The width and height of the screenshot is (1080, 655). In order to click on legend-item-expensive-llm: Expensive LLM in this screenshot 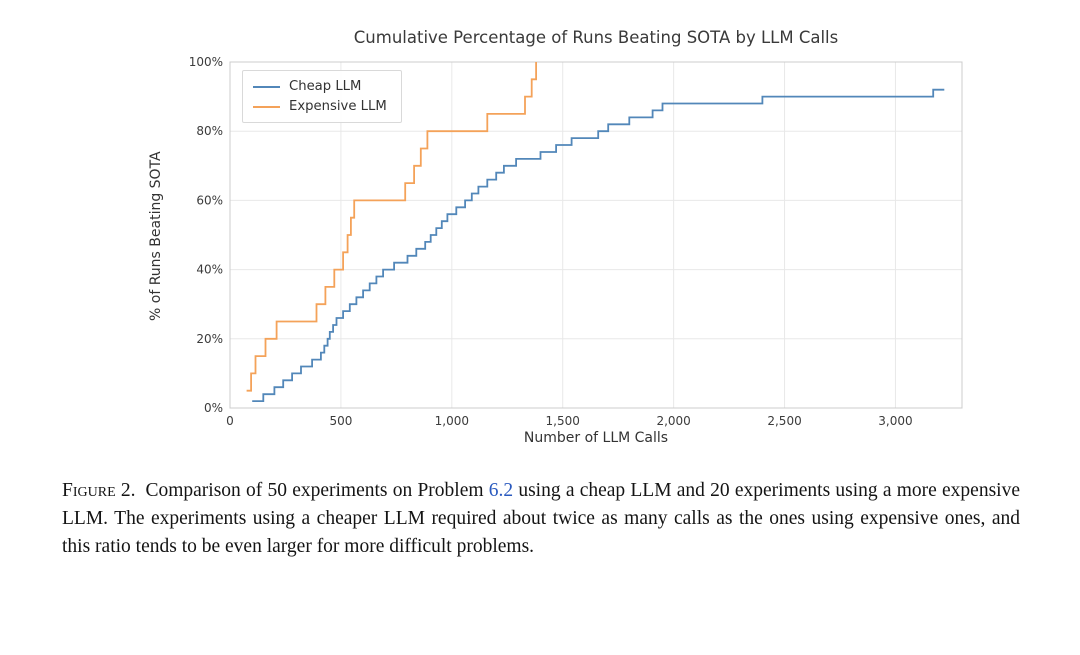, I will do `click(320, 106)`.